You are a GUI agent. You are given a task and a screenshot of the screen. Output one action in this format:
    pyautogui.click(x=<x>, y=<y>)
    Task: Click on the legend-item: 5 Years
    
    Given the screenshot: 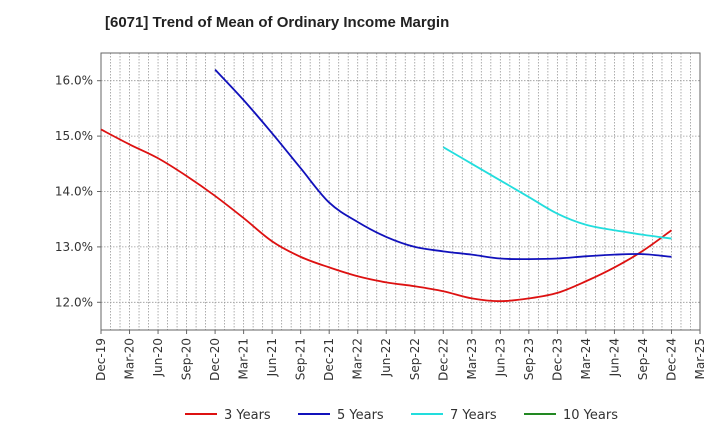 What is the action you would take?
    pyautogui.click(x=341, y=415)
    